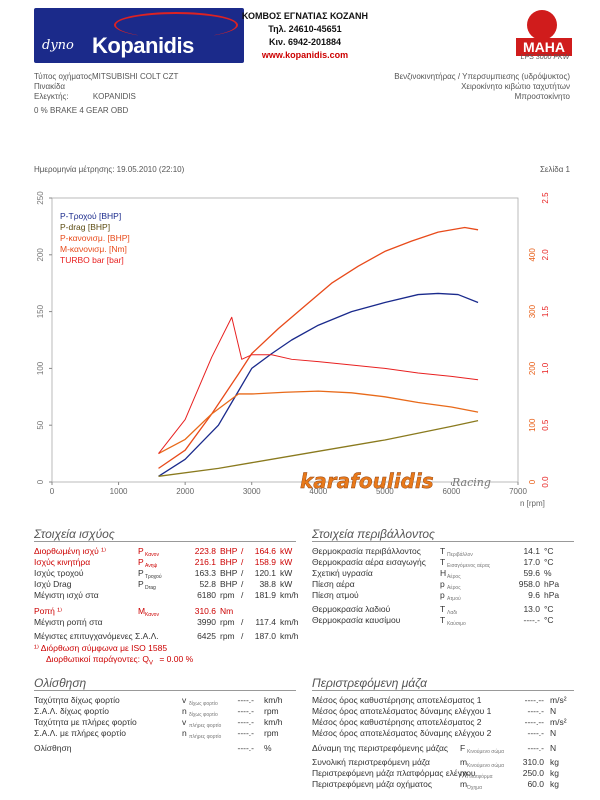 The height and width of the screenshot is (800, 600). Describe the element at coordinates (176, 659) in the screenshot. I see `correction-factor-value: = 0.00 %` at that location.